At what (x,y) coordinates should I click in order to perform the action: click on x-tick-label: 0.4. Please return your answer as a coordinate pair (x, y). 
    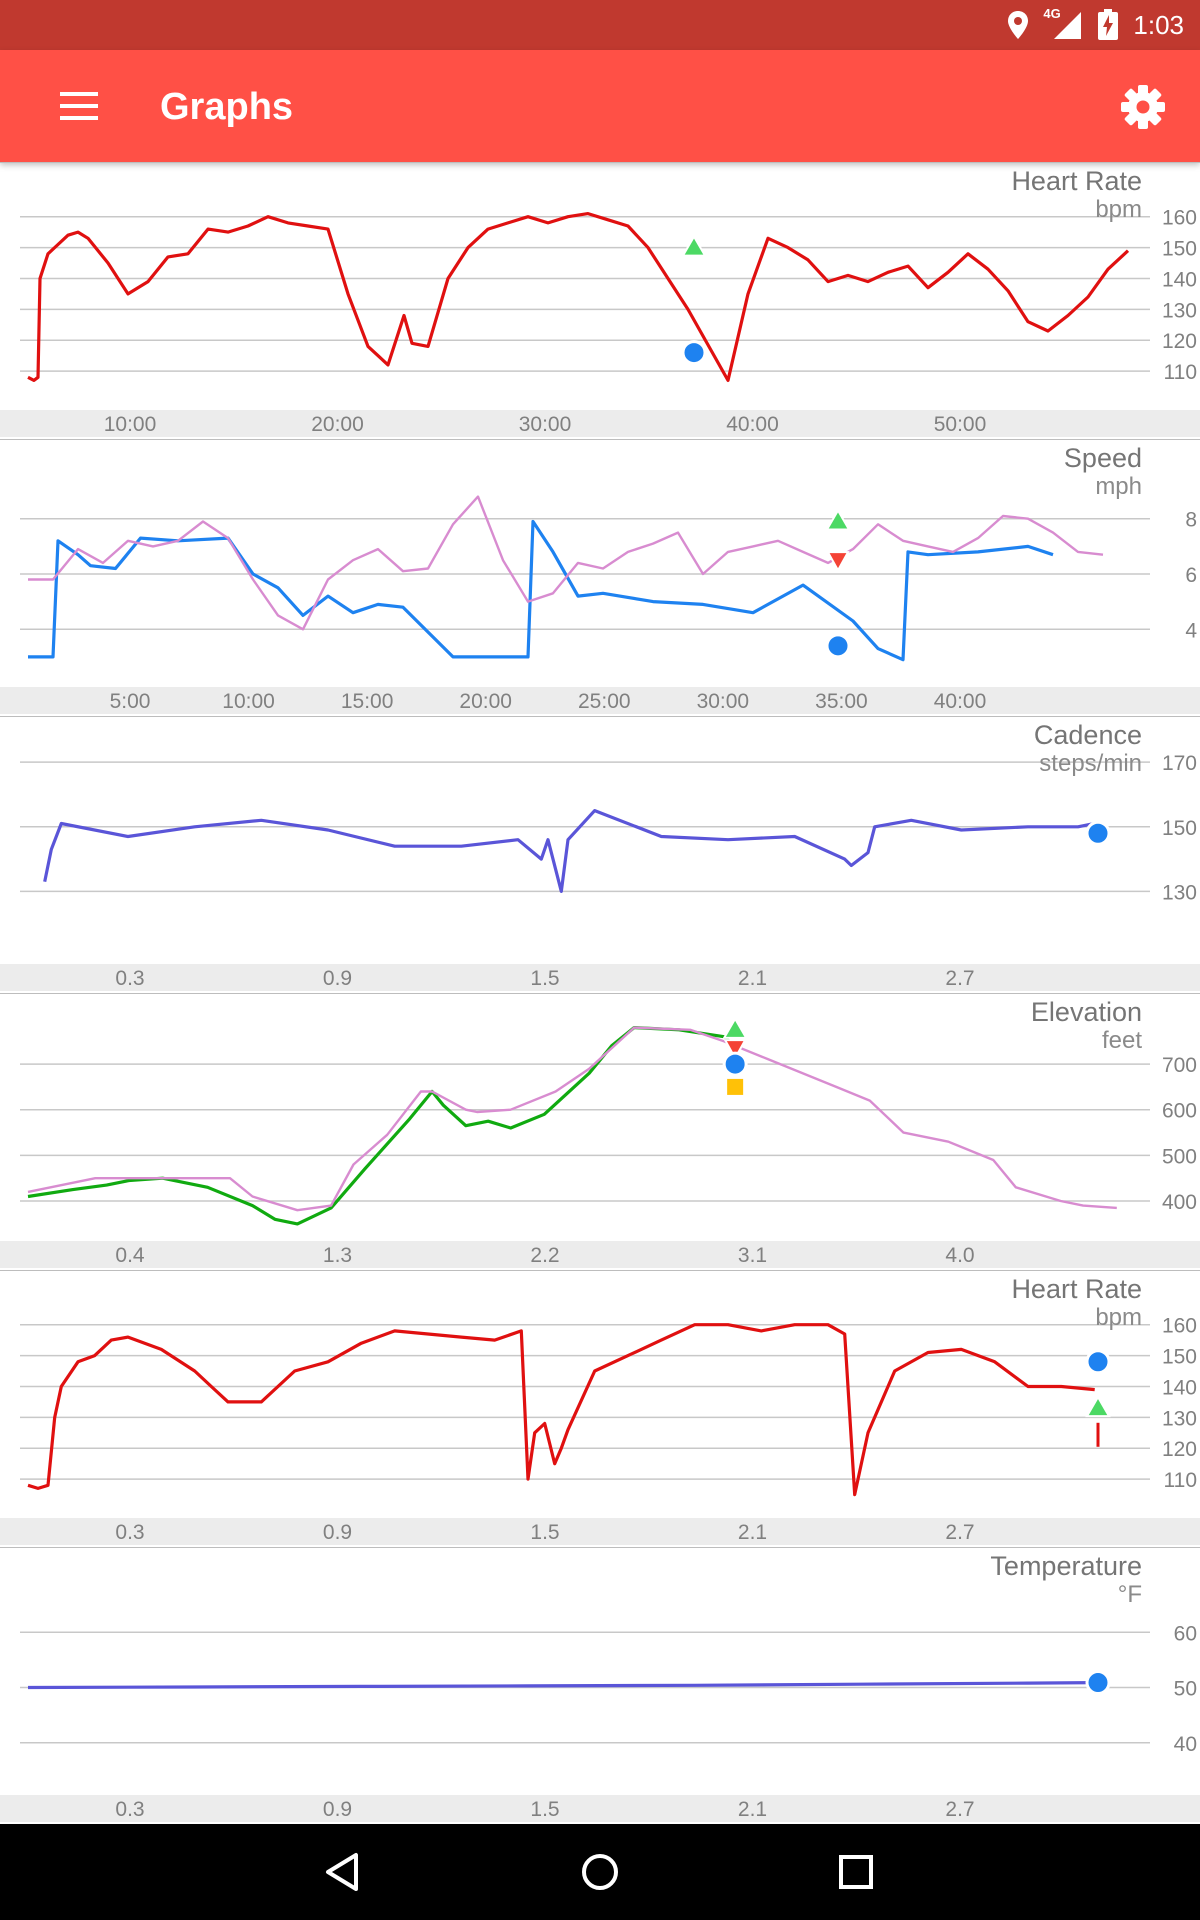
    Looking at the image, I should click on (130, 1255).